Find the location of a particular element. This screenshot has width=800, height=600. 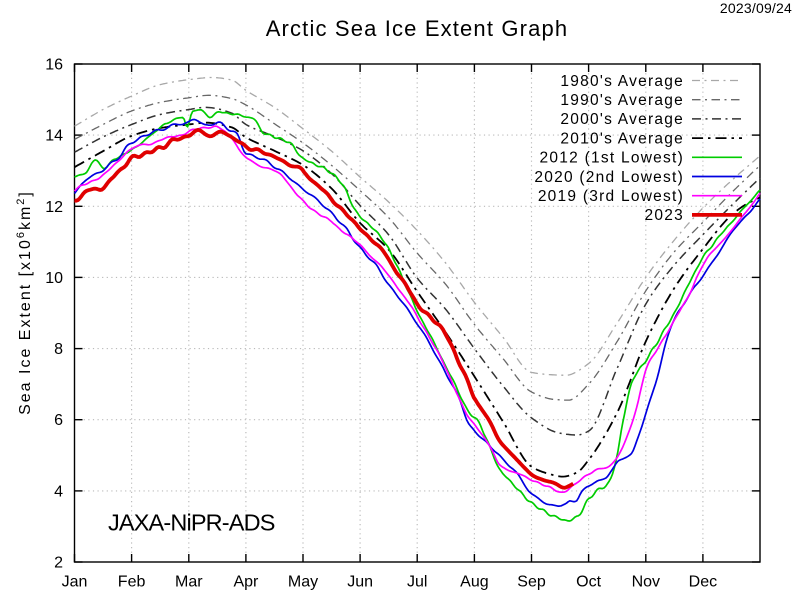

svg-text: 2023/09/24 is located at coordinates (756, 8).